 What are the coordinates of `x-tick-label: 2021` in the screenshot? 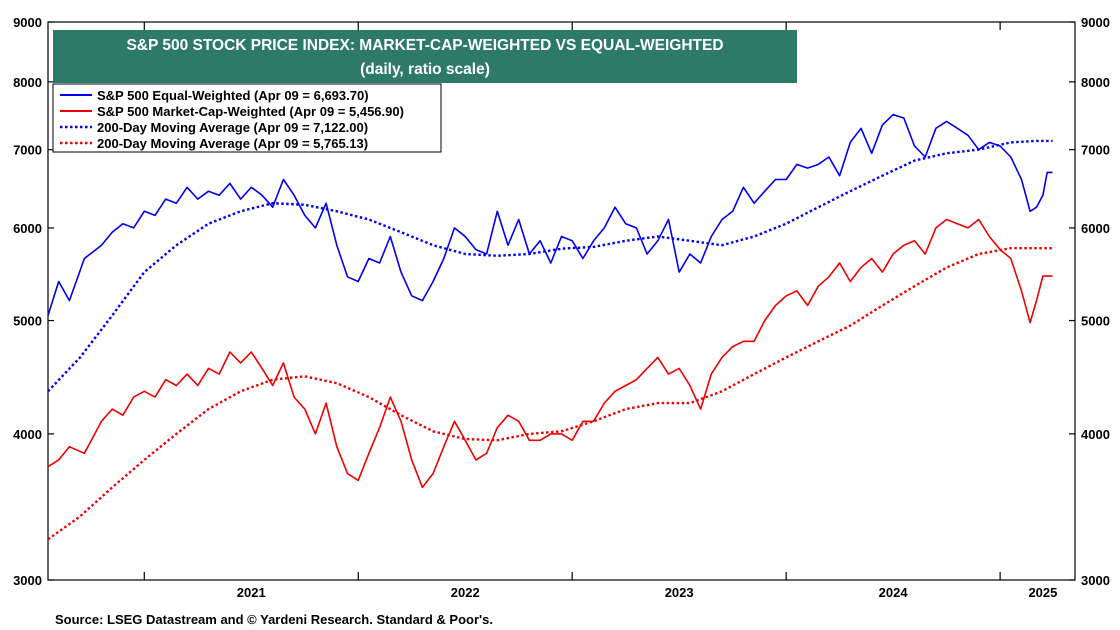 It's located at (251, 592).